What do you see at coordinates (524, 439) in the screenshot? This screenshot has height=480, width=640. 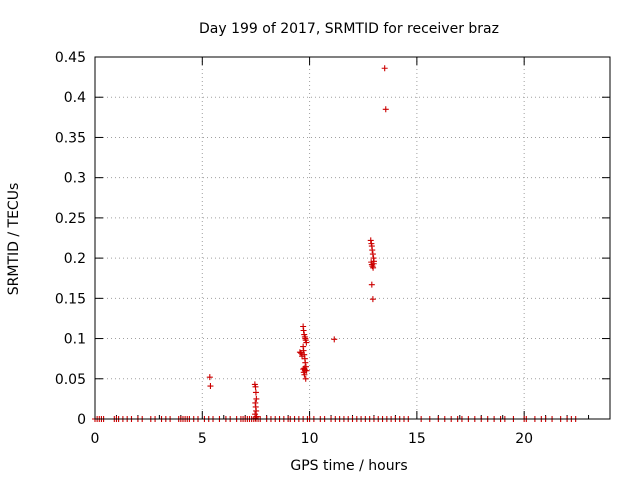 I see `x-tick-label: 20` at bounding box center [524, 439].